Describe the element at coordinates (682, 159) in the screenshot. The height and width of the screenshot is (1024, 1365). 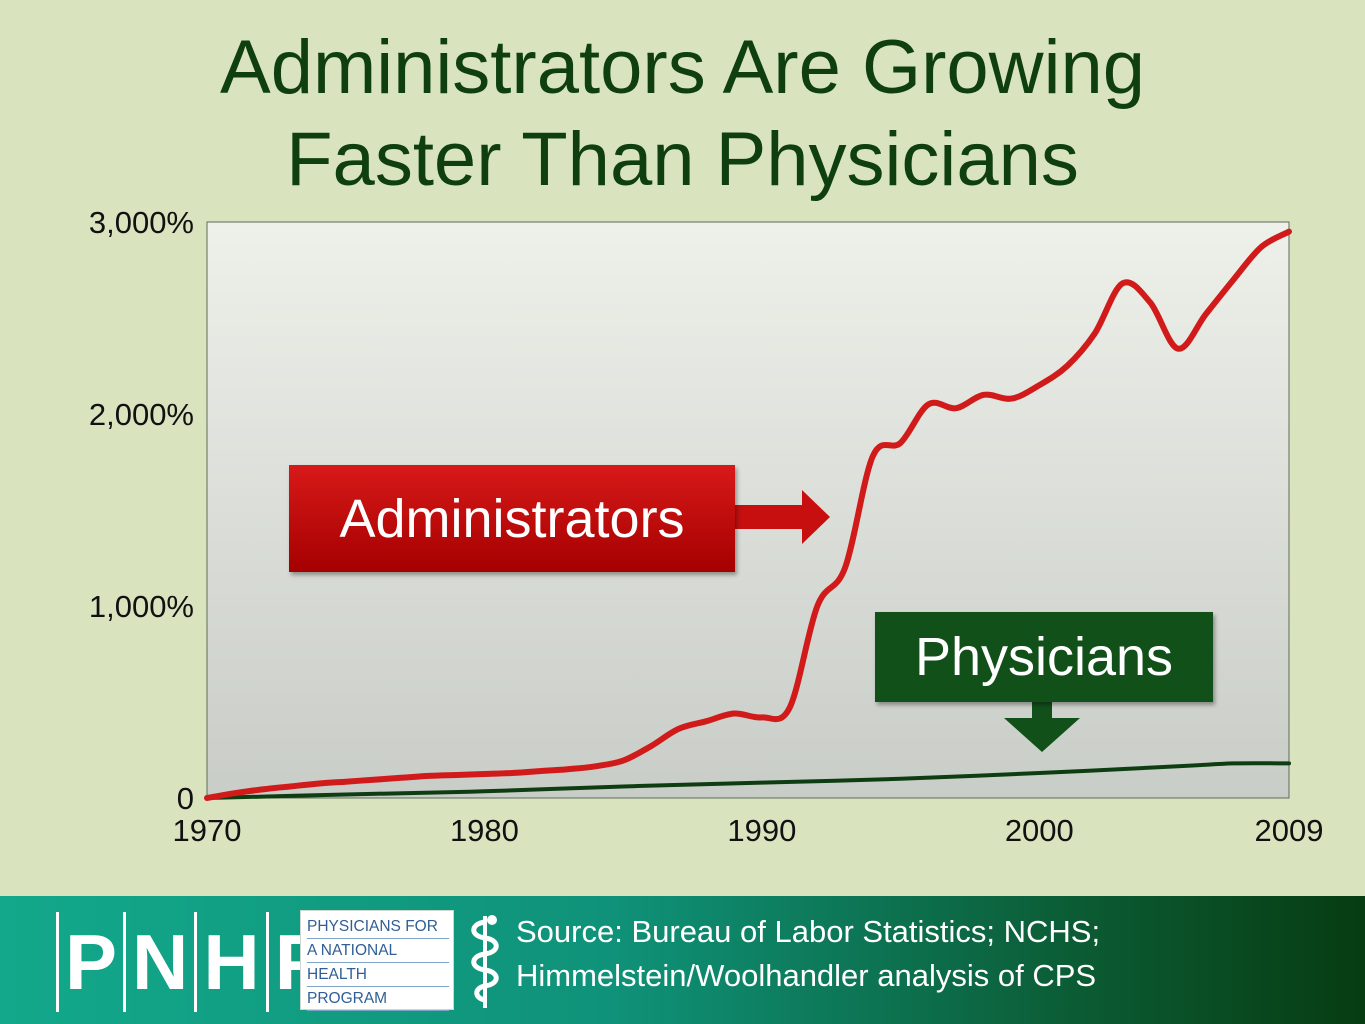
I see `slide-title-line2: Faster Than Physicians` at that location.